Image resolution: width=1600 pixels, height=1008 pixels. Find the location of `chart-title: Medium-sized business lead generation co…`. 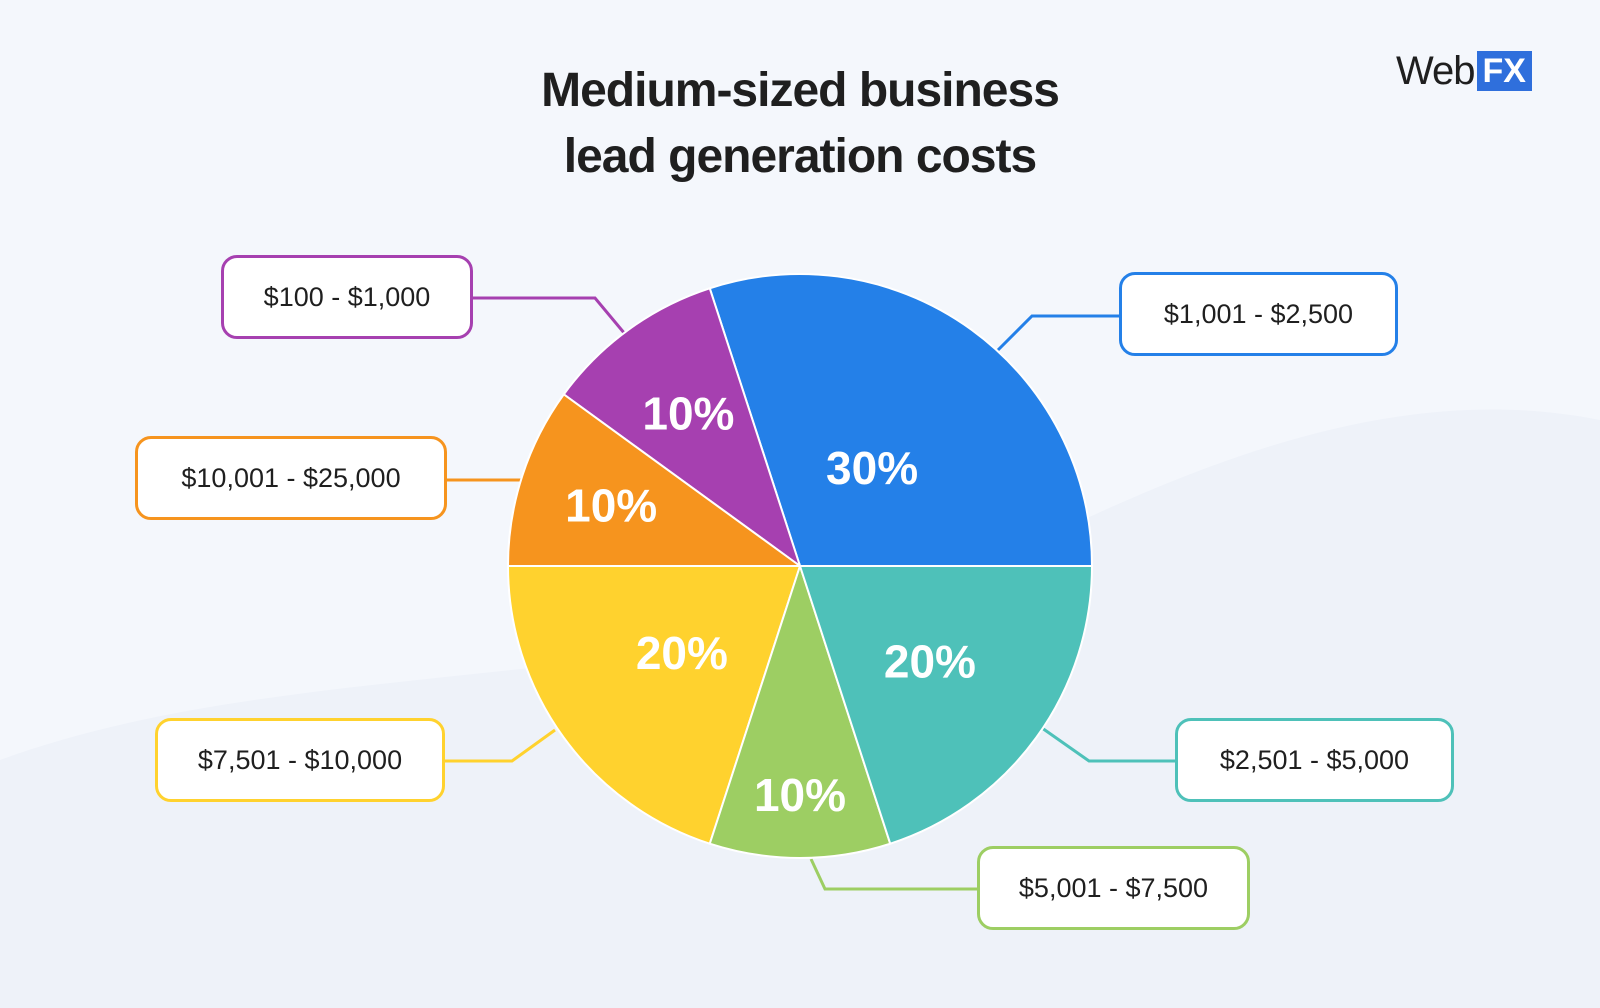

chart-title: Medium-sized business lead generation co… is located at coordinates (800, 124).